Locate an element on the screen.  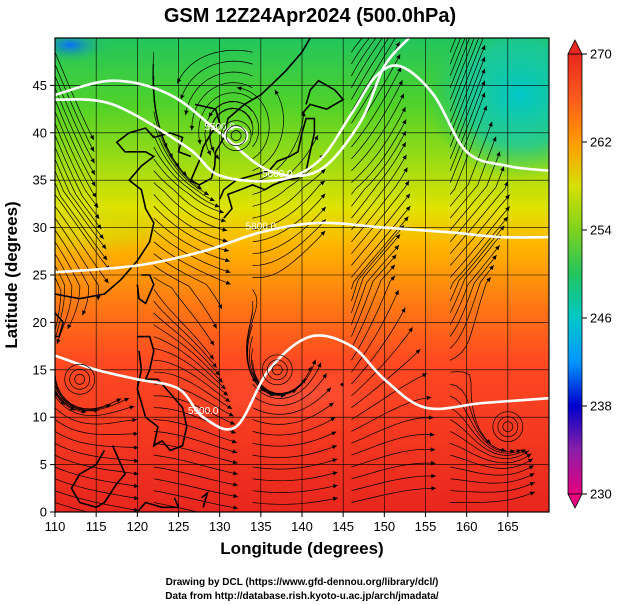
x-tick-label: 140 is located at coordinates (302, 526).